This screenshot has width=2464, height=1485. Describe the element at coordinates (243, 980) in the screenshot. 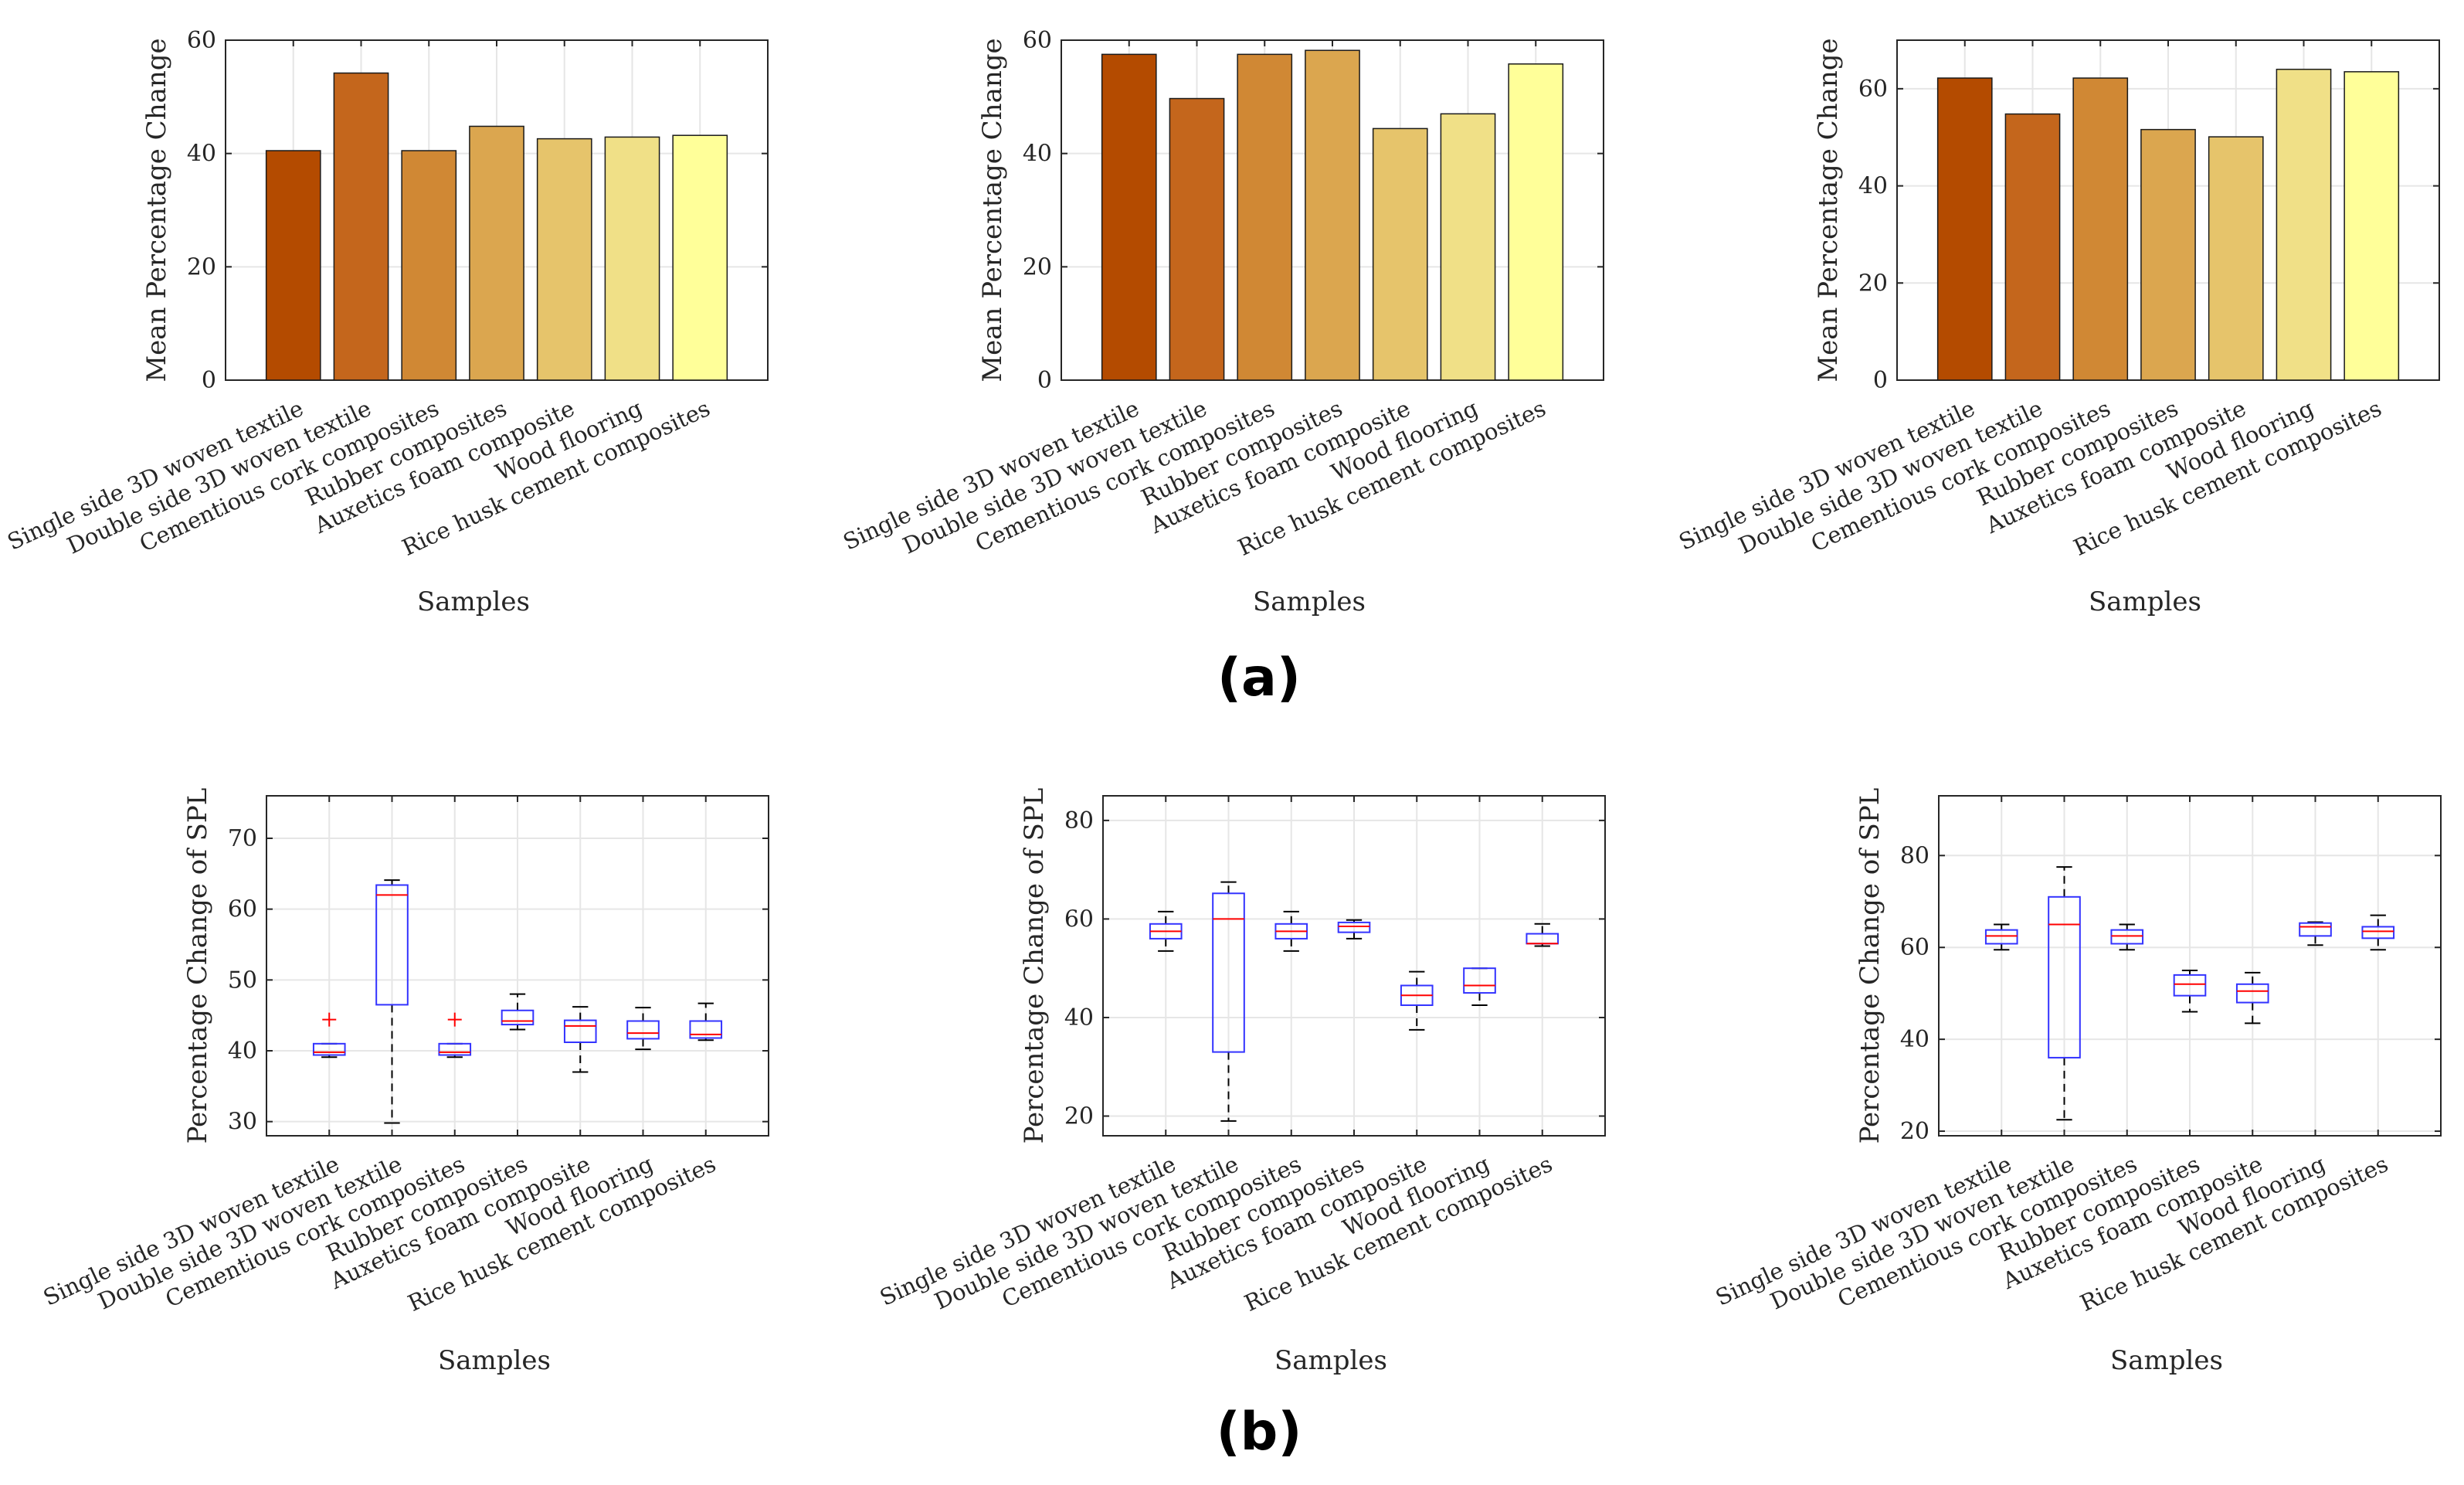

I see `y-tick-label: 50` at that location.